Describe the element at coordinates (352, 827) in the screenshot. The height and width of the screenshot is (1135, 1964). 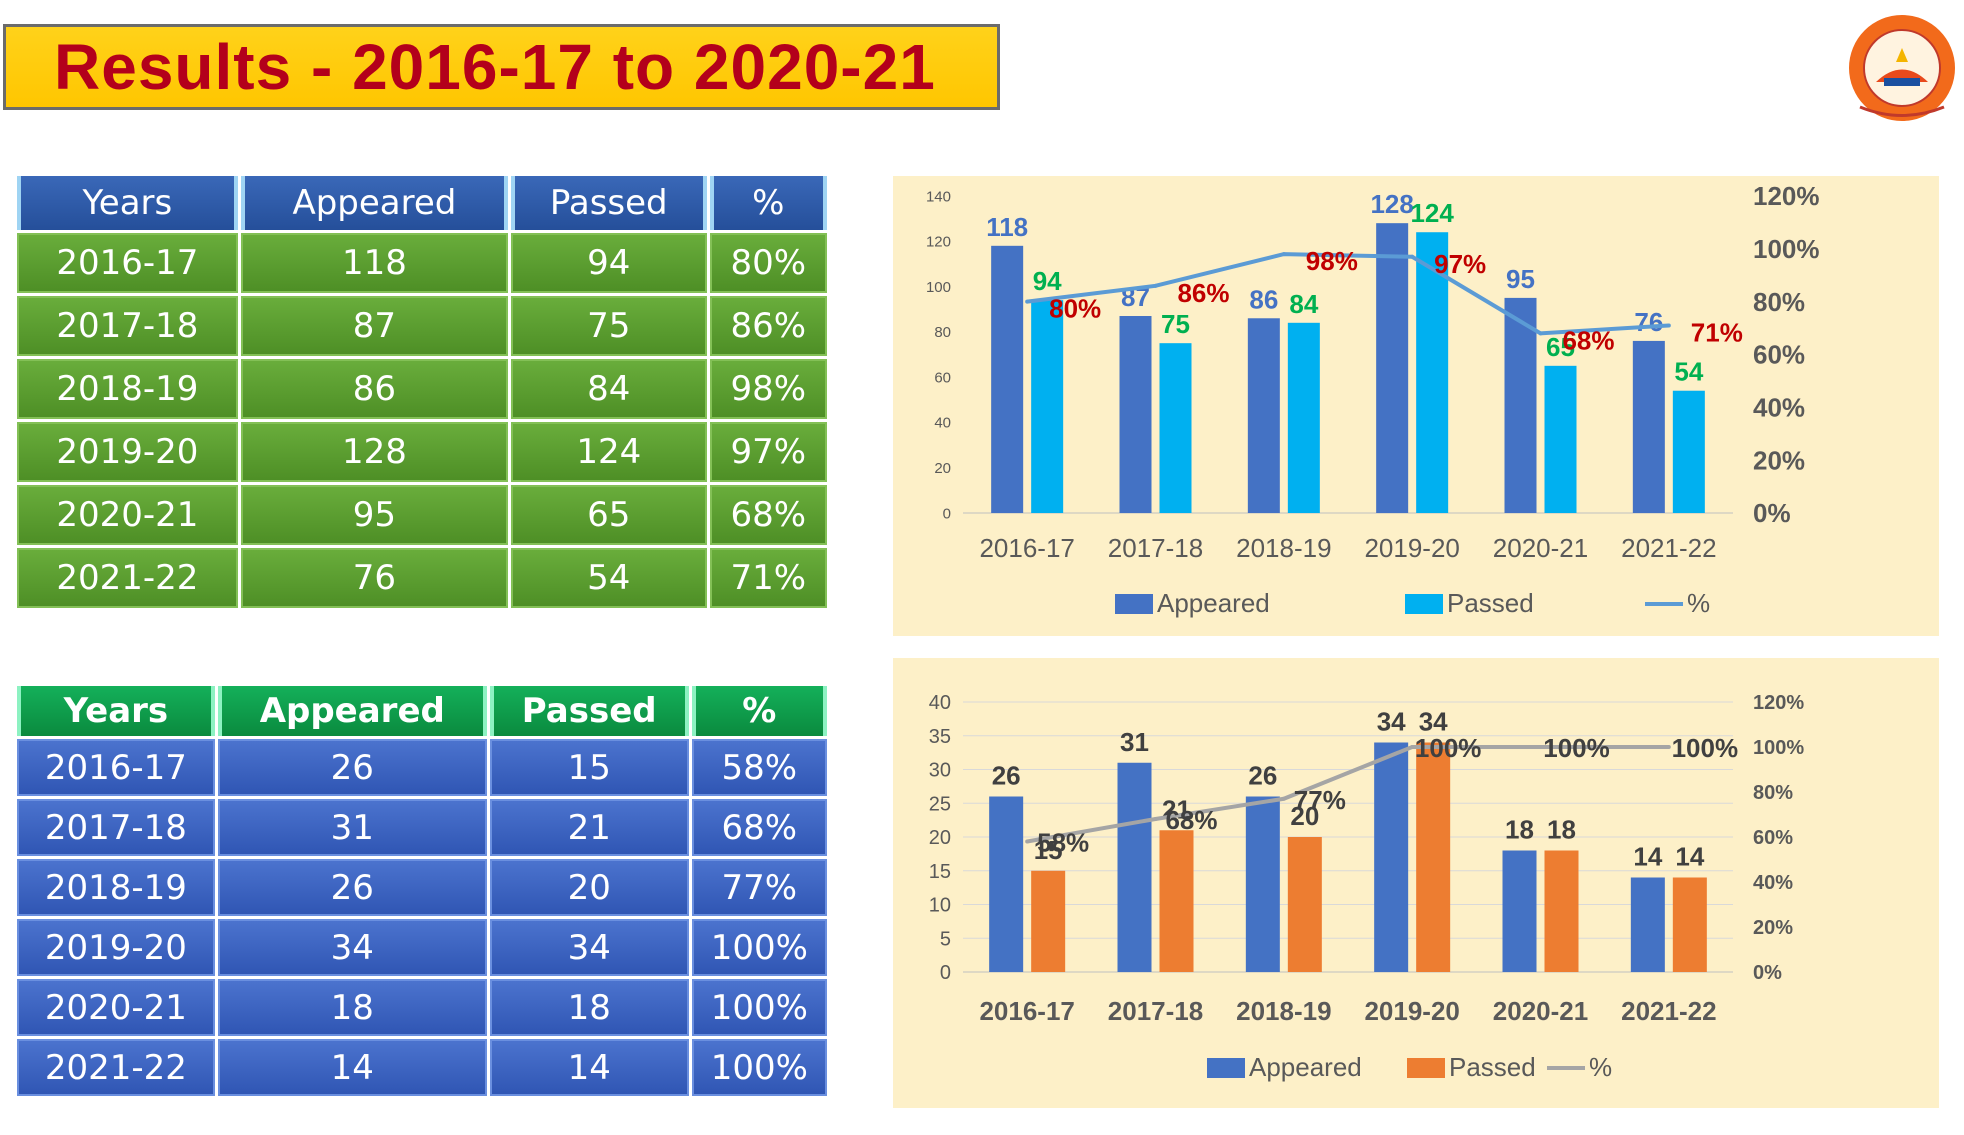
I see `table-cell: 31` at that location.